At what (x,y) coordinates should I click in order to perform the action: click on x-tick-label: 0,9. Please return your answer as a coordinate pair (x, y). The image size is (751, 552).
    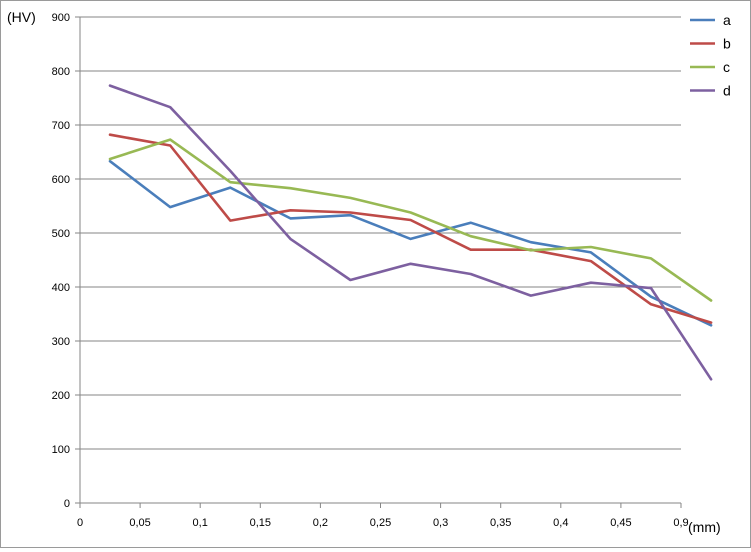
    Looking at the image, I should click on (680, 523).